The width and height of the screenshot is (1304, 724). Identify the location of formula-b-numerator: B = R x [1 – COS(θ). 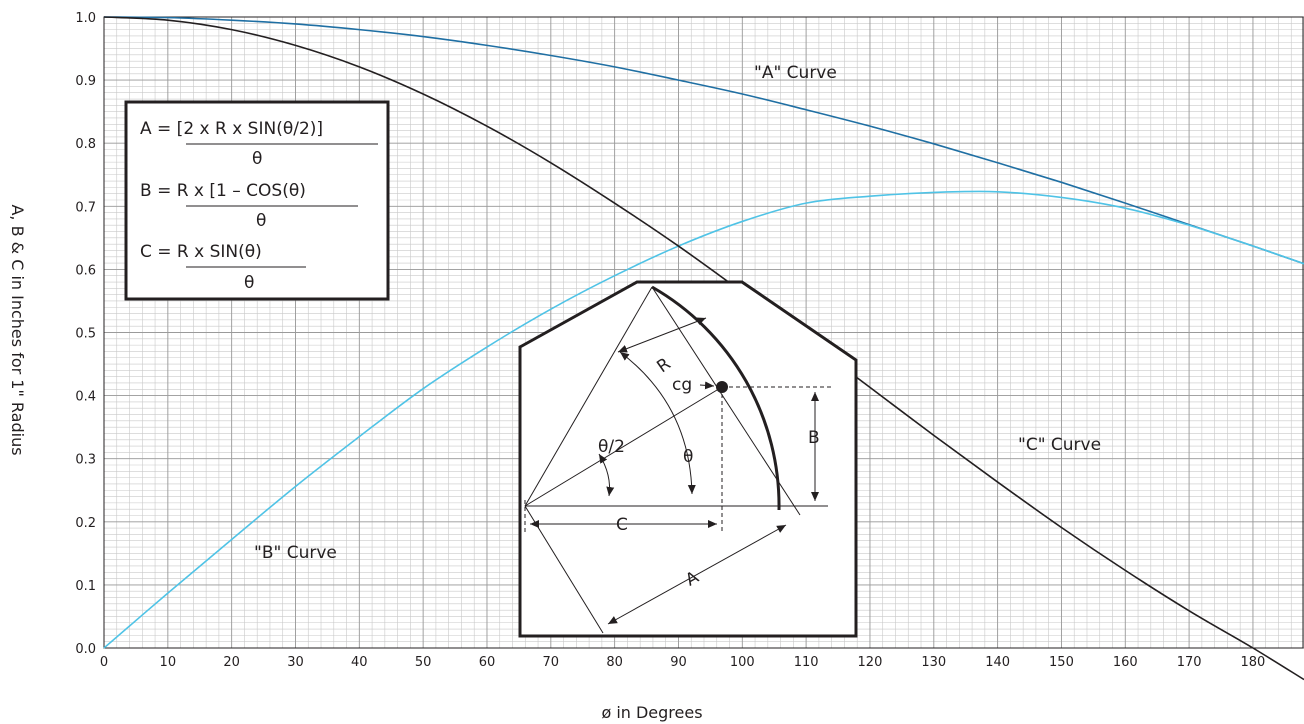
(223, 191).